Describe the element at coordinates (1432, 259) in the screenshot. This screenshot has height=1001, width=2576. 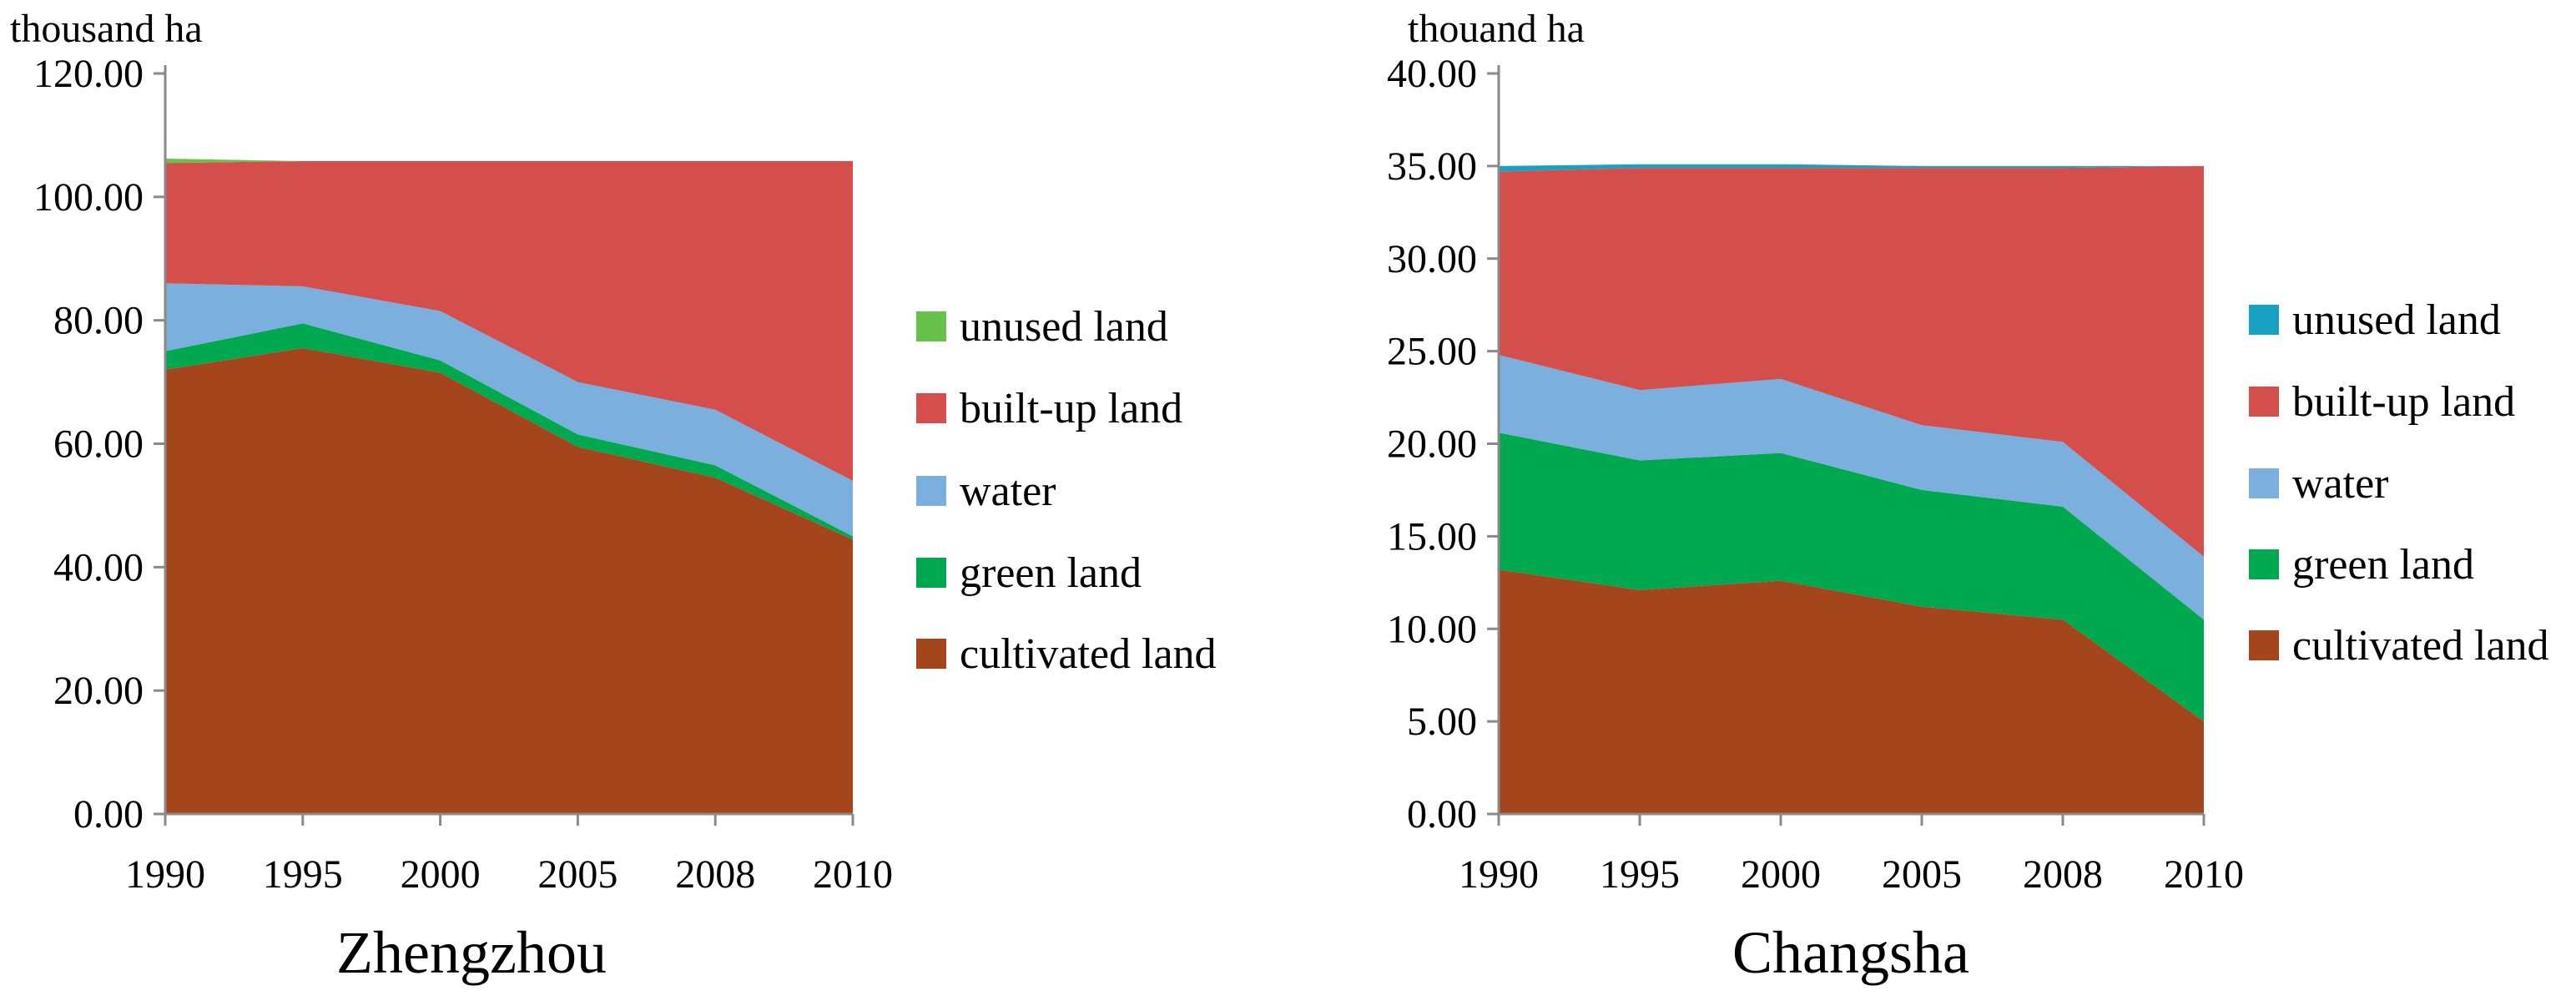
I see `y-tick-label: 30.00` at that location.